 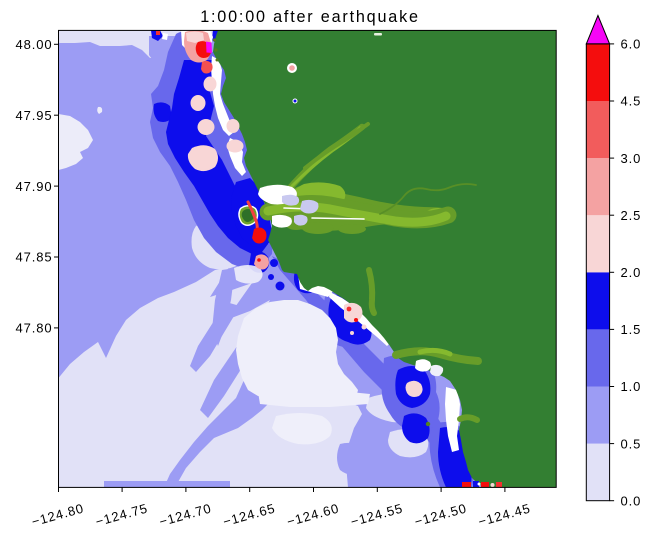 I want to click on svg-text: −124.45, so click(x=505, y=514).